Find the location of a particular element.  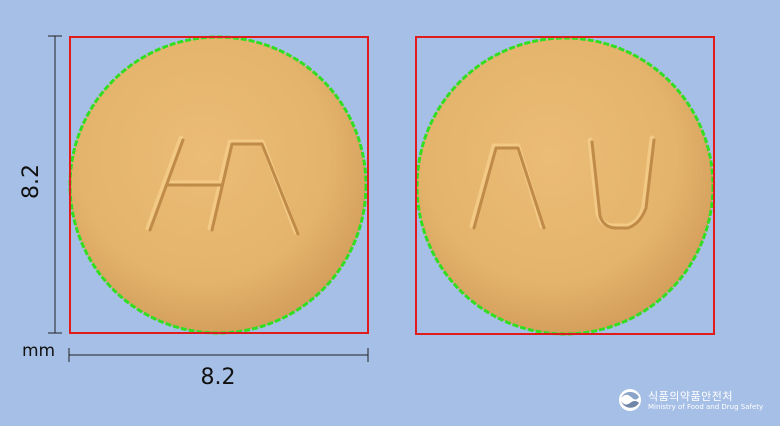

width-label: 8.2 is located at coordinates (218, 377).